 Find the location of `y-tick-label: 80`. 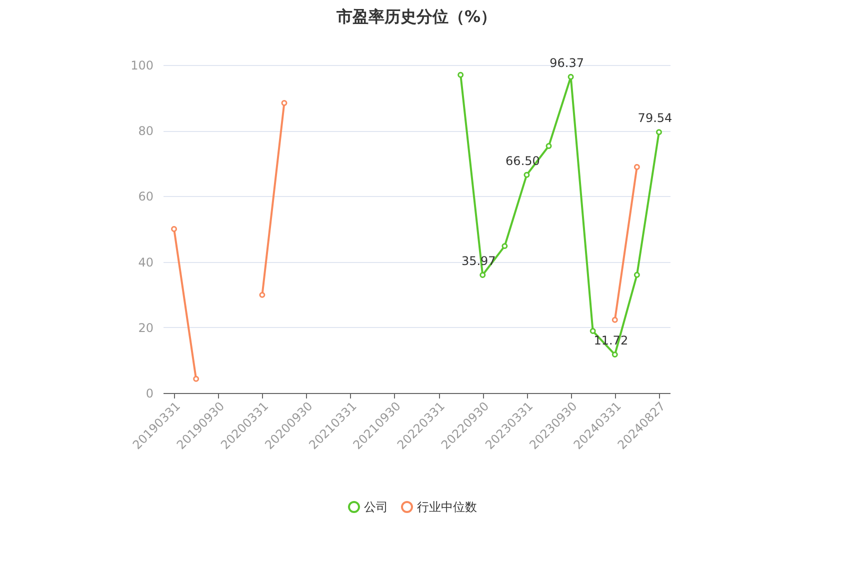

y-tick-label: 80 is located at coordinates (146, 131).